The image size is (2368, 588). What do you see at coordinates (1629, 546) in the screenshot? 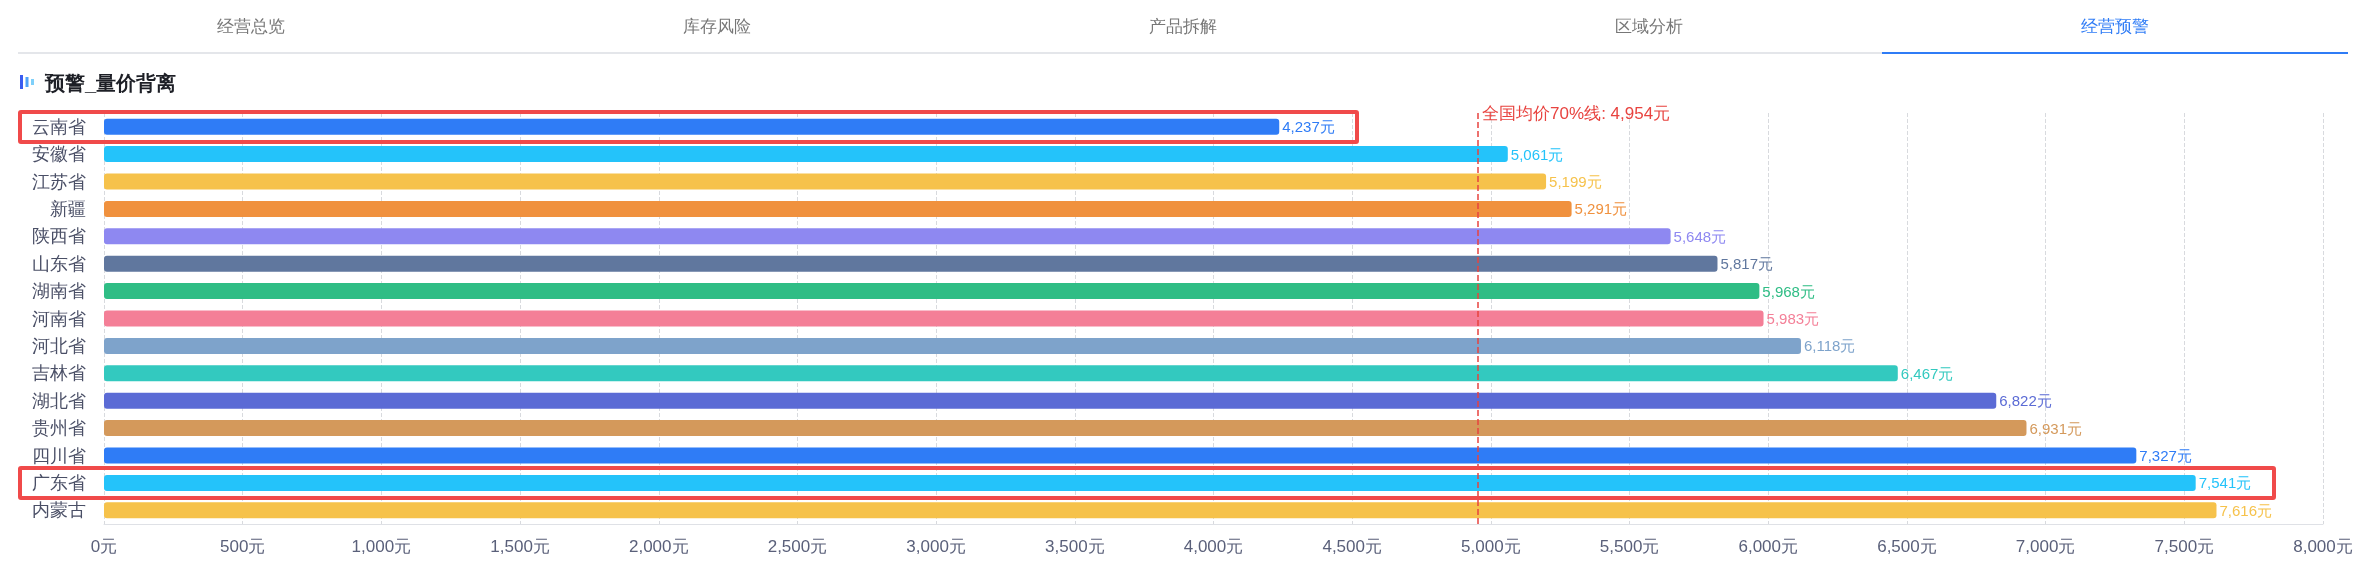
I see `x-tick-label: 5,500元` at bounding box center [1629, 546].